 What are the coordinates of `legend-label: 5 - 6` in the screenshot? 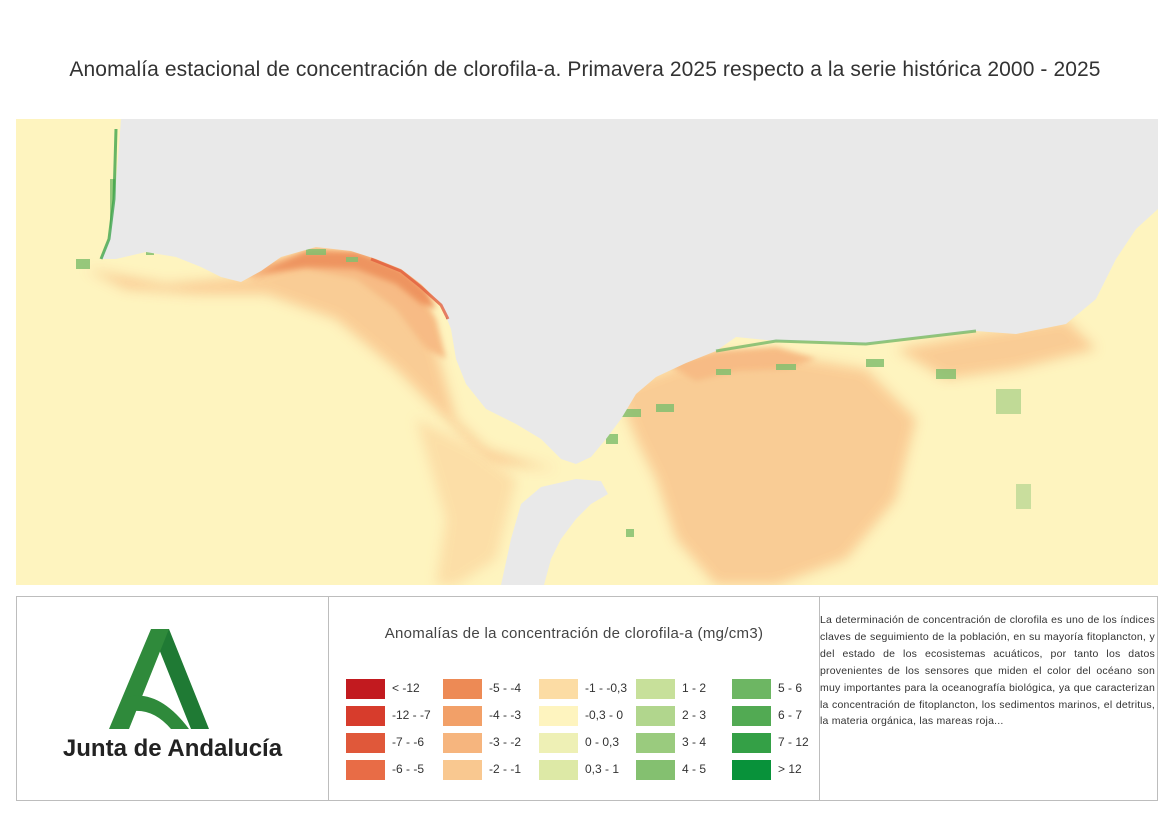 It's located at (790, 688).